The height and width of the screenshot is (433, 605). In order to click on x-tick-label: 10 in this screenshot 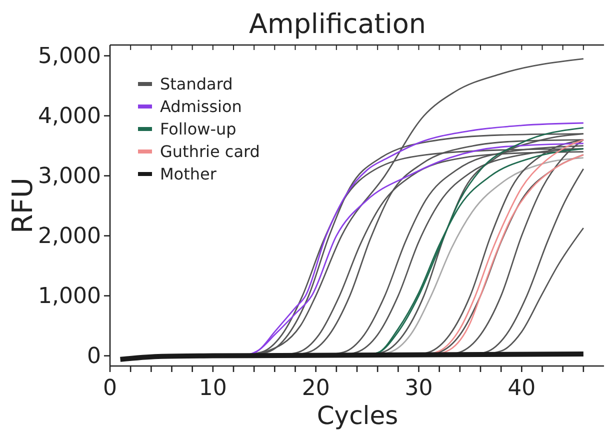, I will do `click(212, 388)`.